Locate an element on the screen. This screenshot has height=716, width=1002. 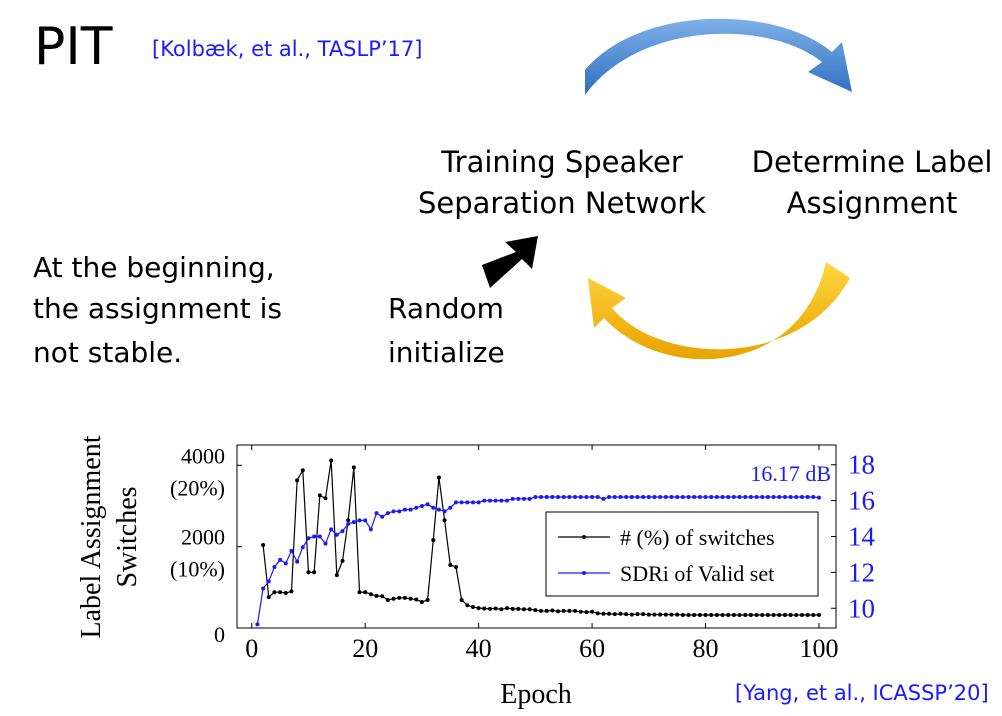
y2-tick-label: 12 is located at coordinates (861, 572).